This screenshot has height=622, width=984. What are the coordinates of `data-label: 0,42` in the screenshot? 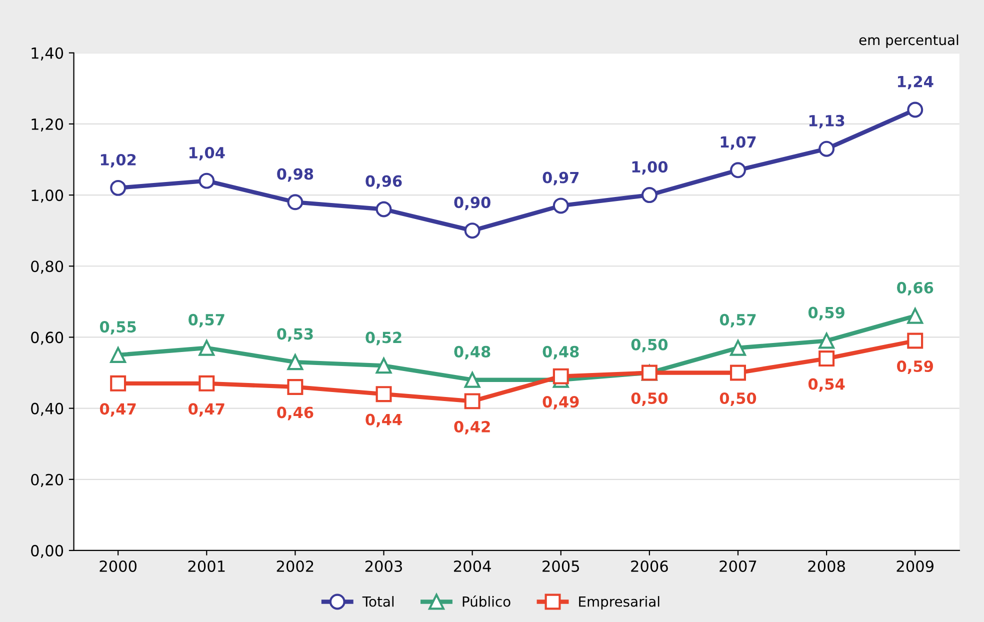 It's located at (472, 427).